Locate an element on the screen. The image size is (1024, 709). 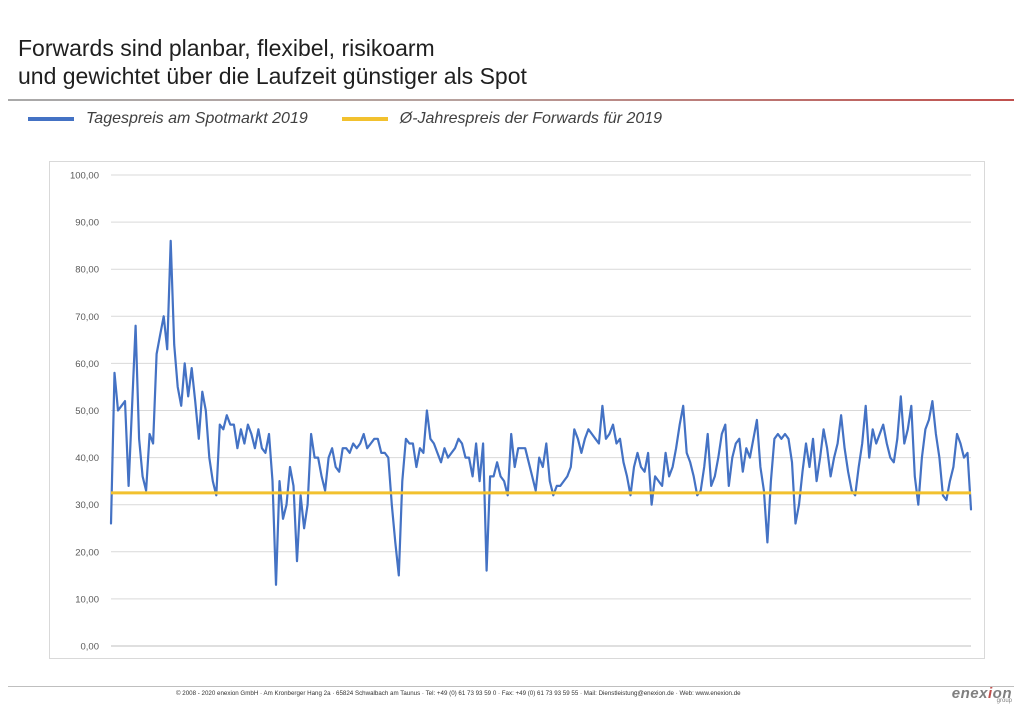
footer-divider is located at coordinates (511, 686).